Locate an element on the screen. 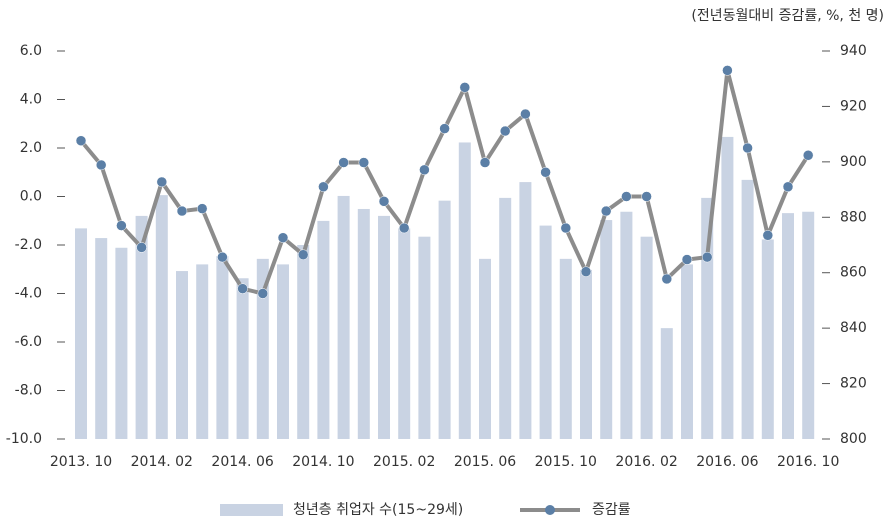 This screenshot has width=892, height=524. y-tick-label: -6.0 is located at coordinates (28, 342).